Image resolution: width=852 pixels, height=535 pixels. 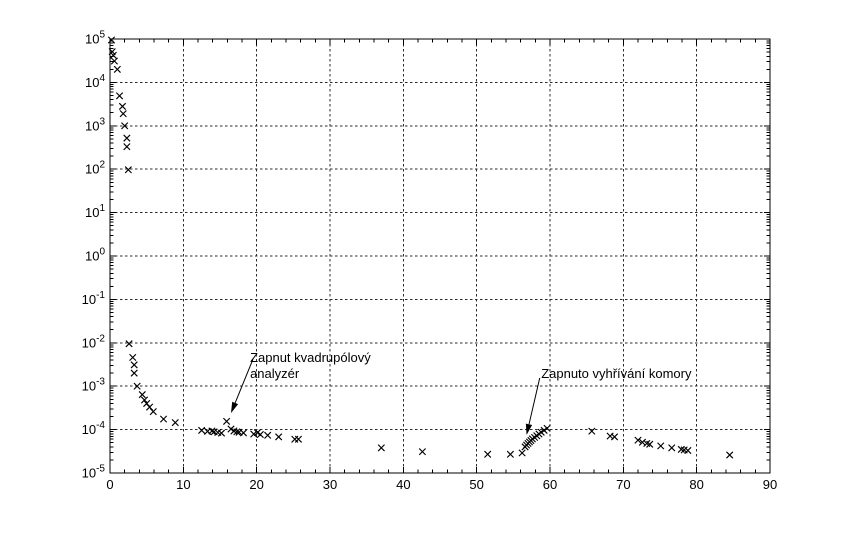 I want to click on y-tick-label: 10⁰, so click(x=95, y=255).